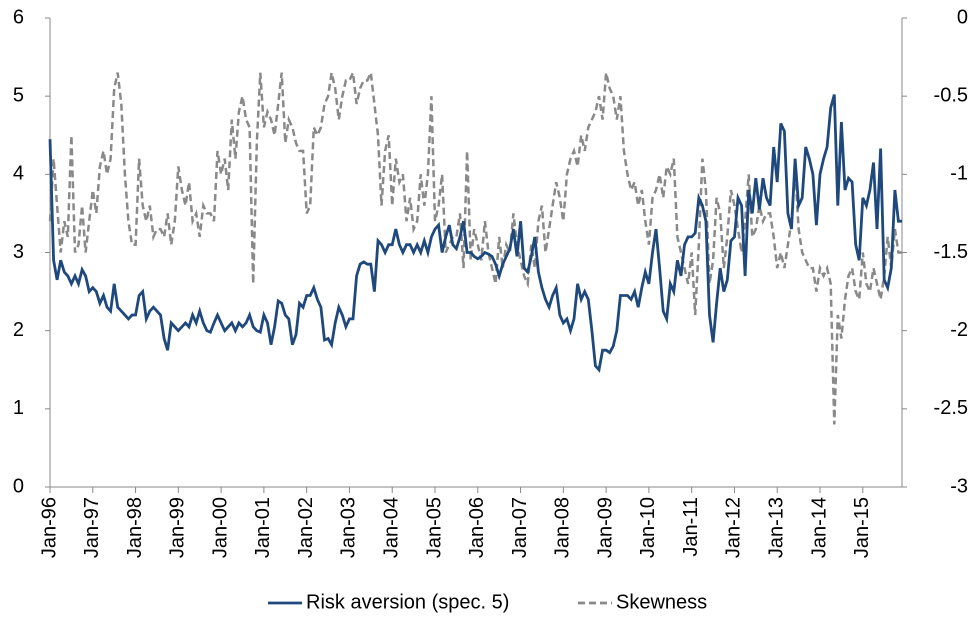 This screenshot has height=624, width=976. I want to click on y-tick-label: 3, so click(18, 252).